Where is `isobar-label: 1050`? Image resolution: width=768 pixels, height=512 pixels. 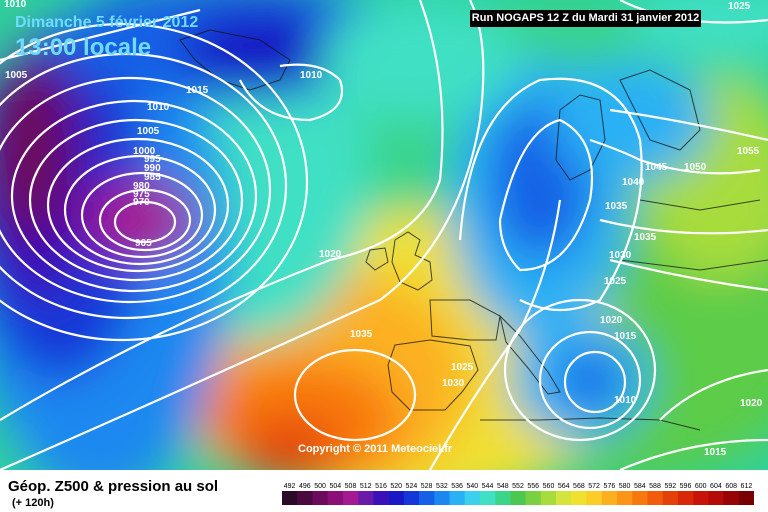 isobar-label: 1050 is located at coordinates (695, 167).